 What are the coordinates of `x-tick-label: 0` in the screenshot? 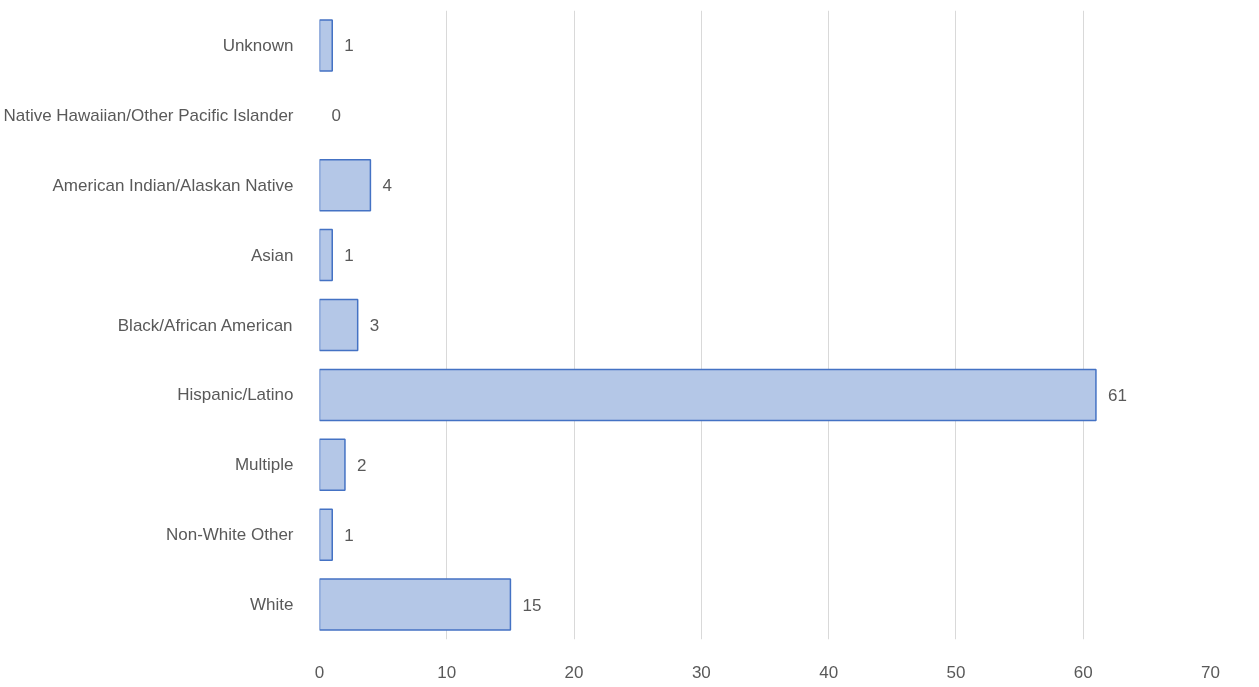 It's located at (319, 672).